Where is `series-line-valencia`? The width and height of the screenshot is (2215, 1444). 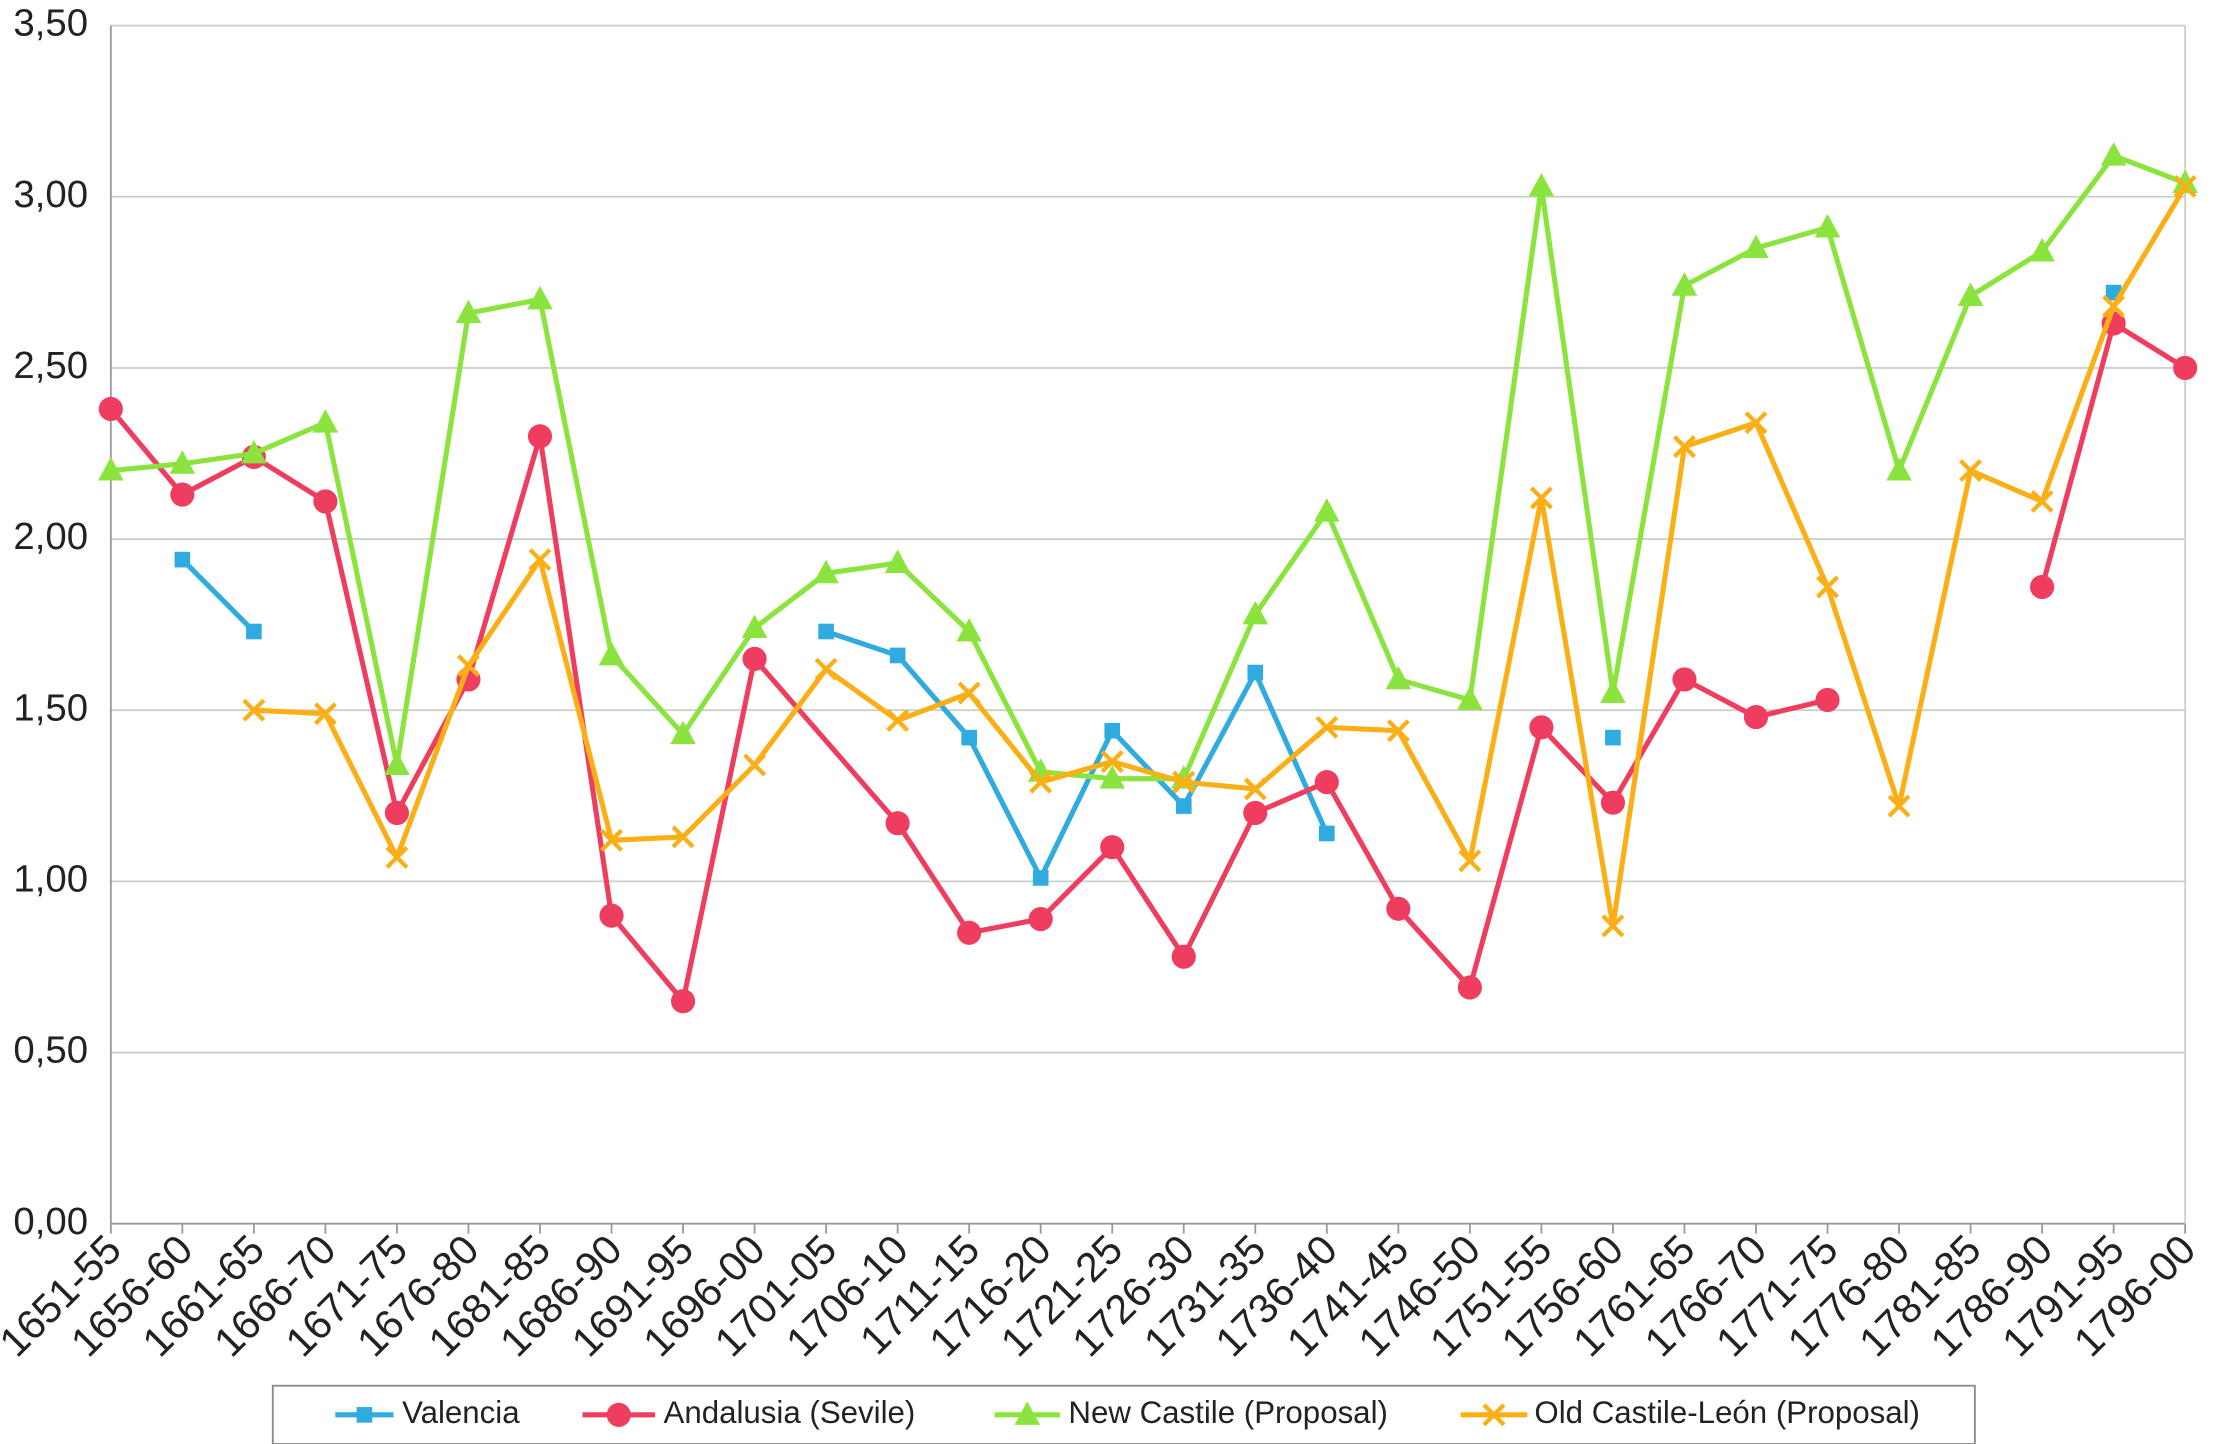 series-line-valencia is located at coordinates (218, 596).